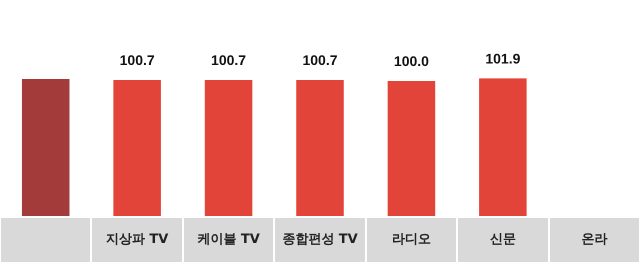 The height and width of the screenshot is (264, 640). I want to click on x-tick-label: 지상파 TV, so click(137, 240).